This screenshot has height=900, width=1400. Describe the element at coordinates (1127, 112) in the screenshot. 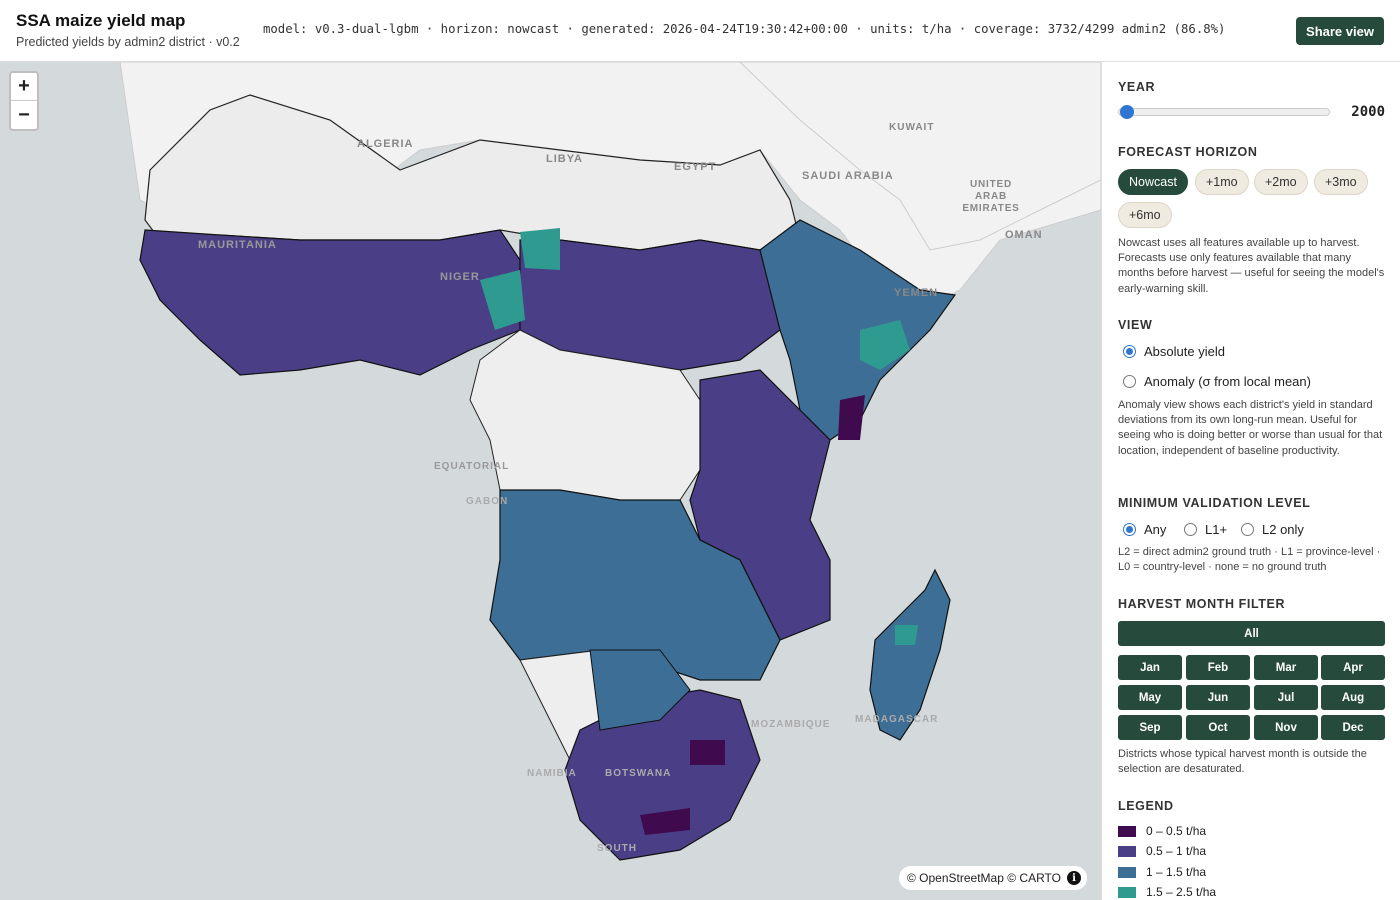

I see `year-slider-handle` at that location.